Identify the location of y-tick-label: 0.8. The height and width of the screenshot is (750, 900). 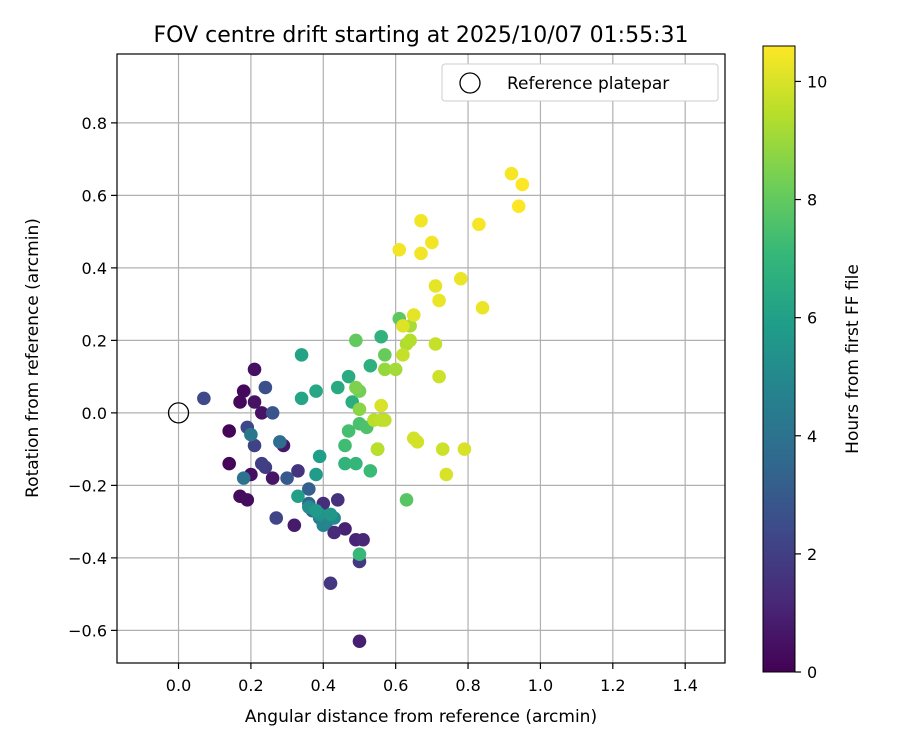
(94, 123).